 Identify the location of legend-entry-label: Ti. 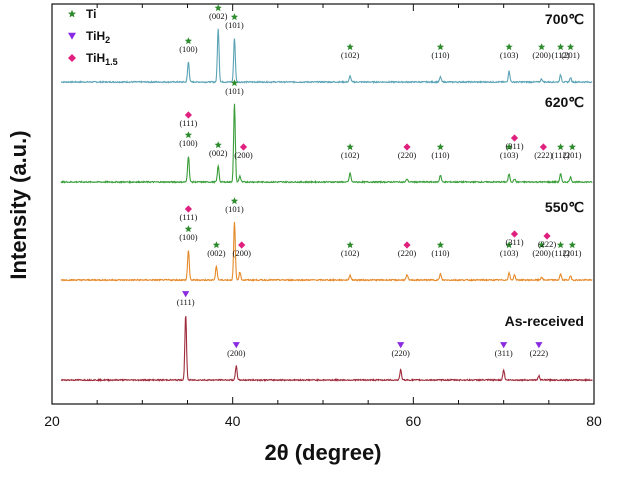
(91, 14).